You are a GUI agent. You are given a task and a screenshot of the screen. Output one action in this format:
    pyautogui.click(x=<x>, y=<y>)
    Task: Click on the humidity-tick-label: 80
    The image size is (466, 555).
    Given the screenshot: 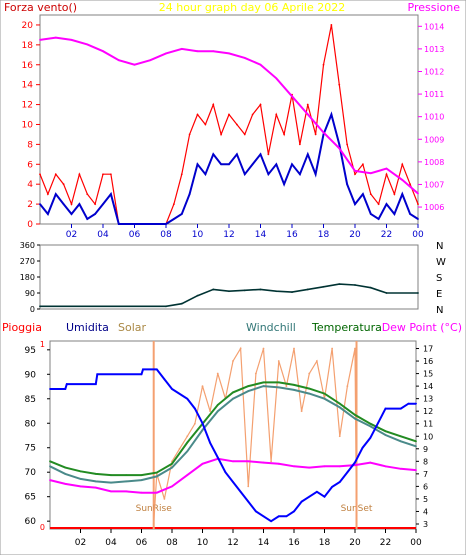 What is the action you would take?
    pyautogui.click(x=31, y=424)
    